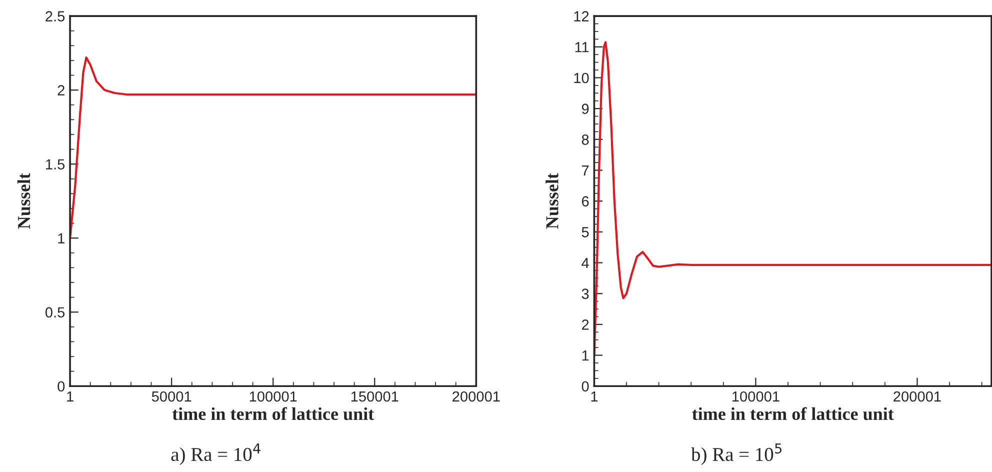 The width and height of the screenshot is (992, 472). Describe the element at coordinates (585, 139) in the screenshot. I see `y-tick-label: 8` at that location.